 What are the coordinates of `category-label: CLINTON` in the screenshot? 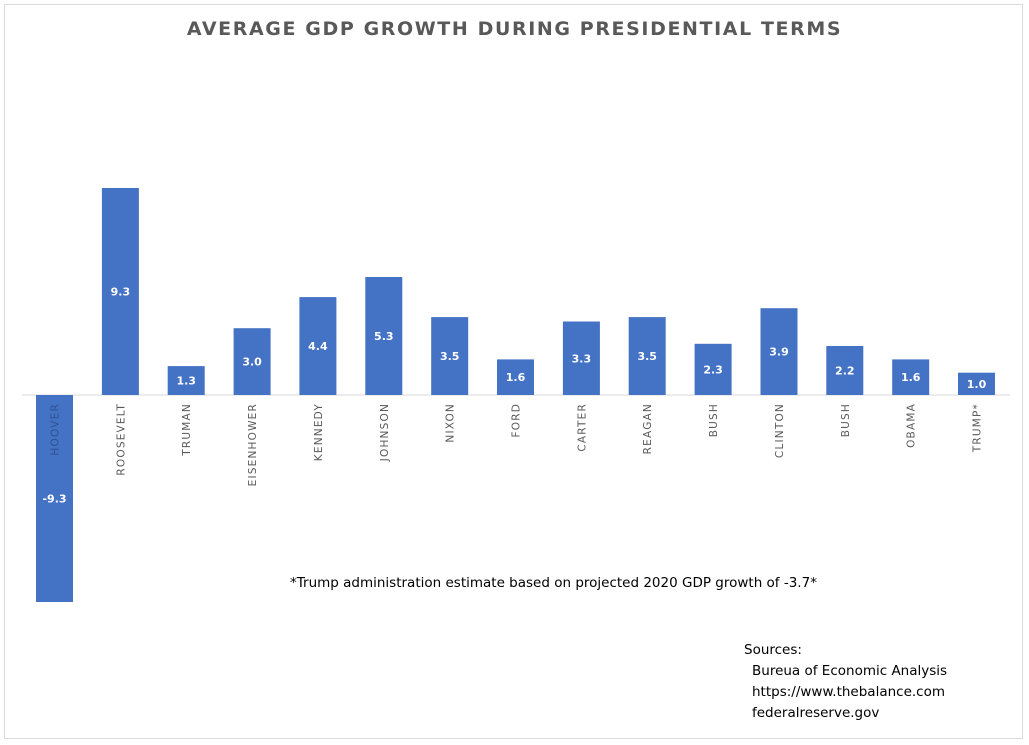 It's located at (780, 430).